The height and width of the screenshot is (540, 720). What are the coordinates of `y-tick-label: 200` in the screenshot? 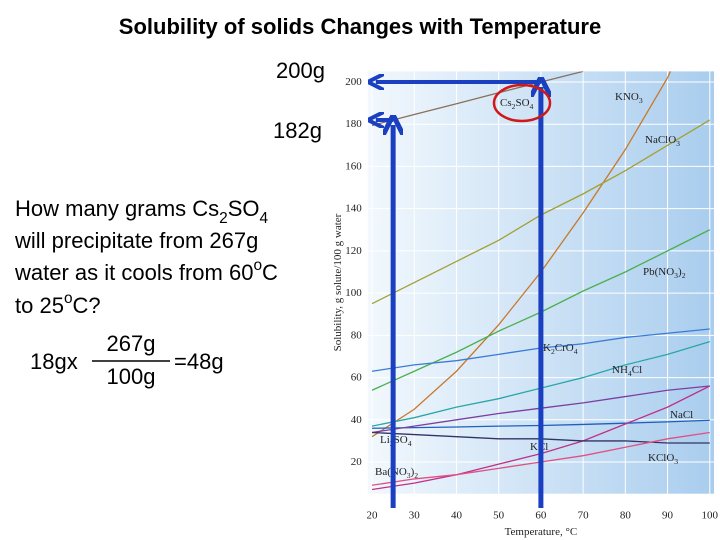 It's located at (353, 81).